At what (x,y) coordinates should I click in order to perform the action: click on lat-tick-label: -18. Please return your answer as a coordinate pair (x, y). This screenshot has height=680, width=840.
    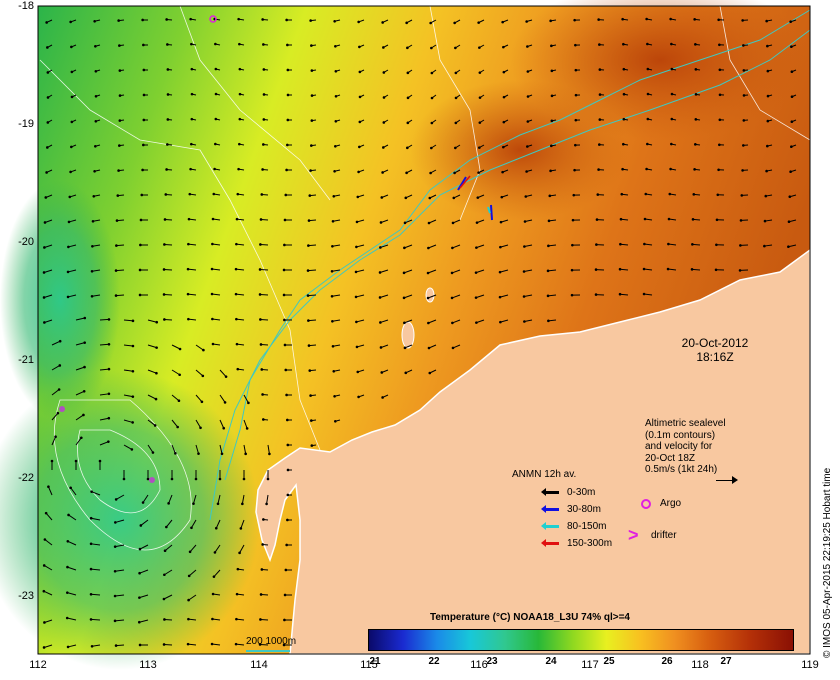
    Looking at the image, I should click on (26, 6).